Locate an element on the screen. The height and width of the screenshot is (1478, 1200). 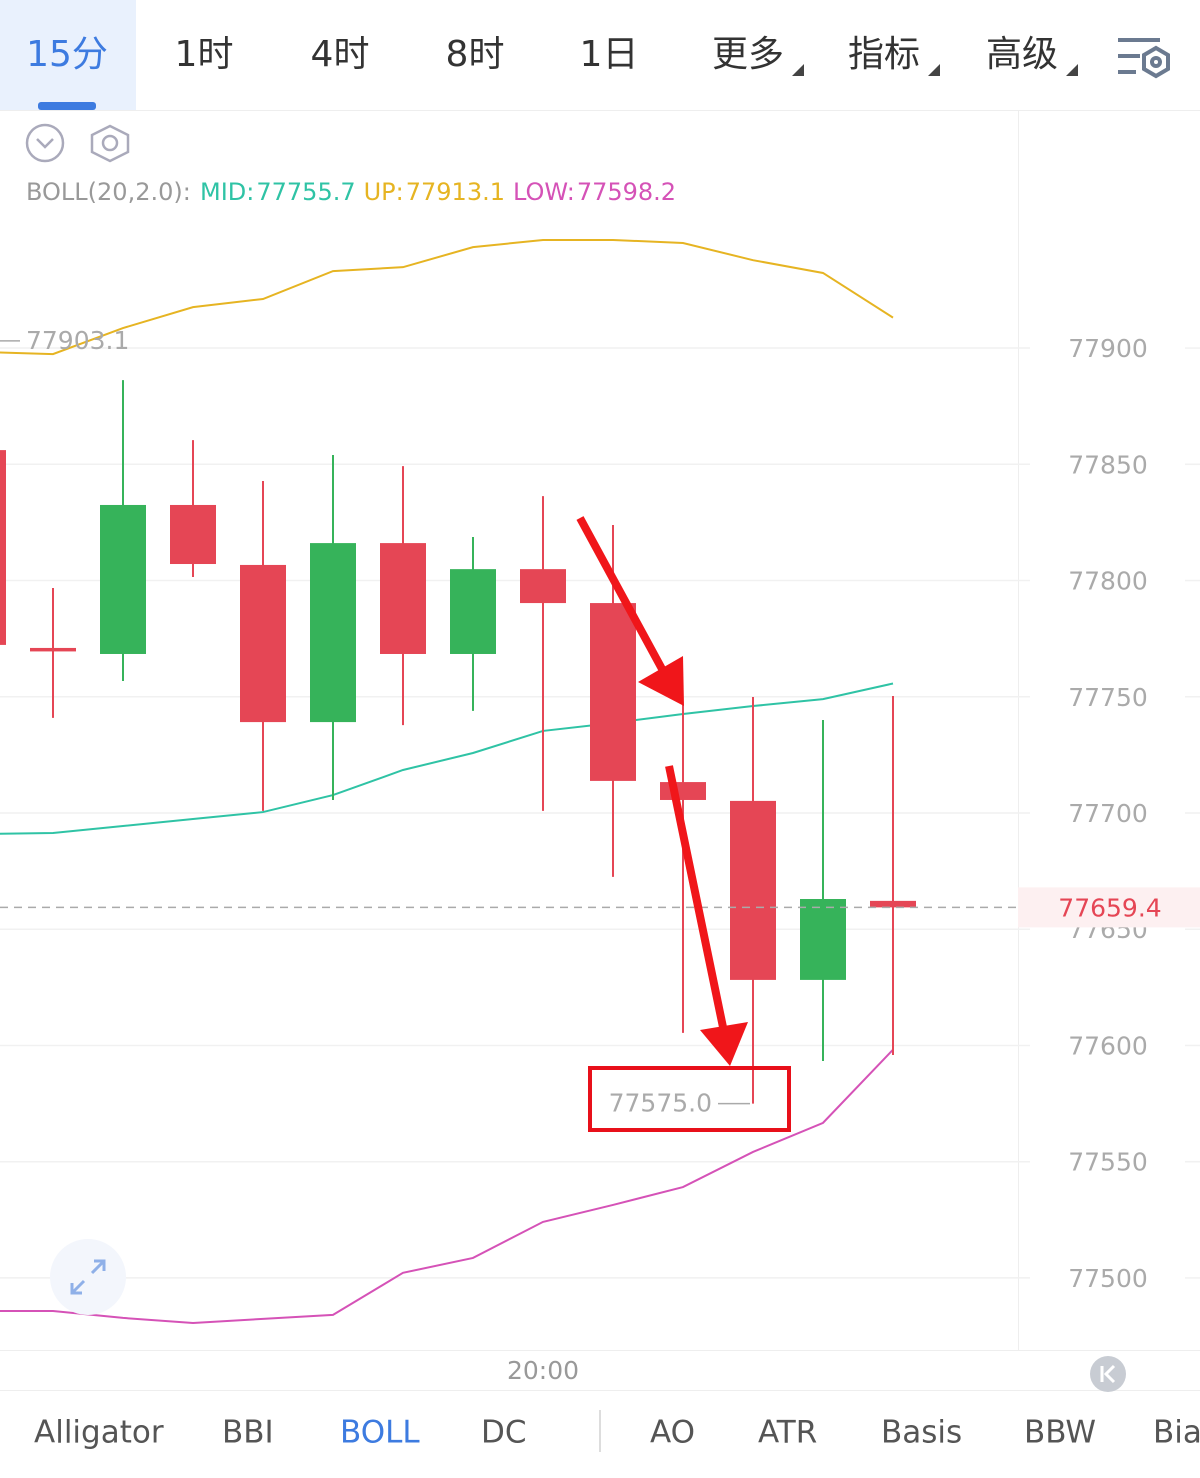
indicator-tab: ATR is located at coordinates (787, 1433).